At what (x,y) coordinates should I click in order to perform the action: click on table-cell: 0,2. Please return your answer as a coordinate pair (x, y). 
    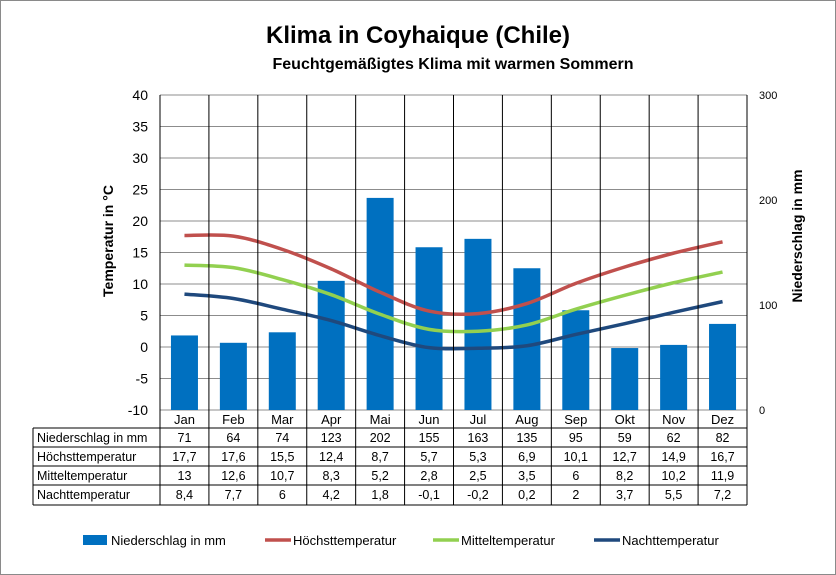
    Looking at the image, I should click on (526, 495).